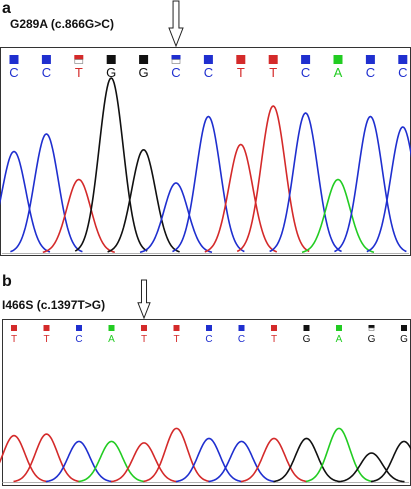  I want to click on base-letter-b-6: C, so click(208, 339).